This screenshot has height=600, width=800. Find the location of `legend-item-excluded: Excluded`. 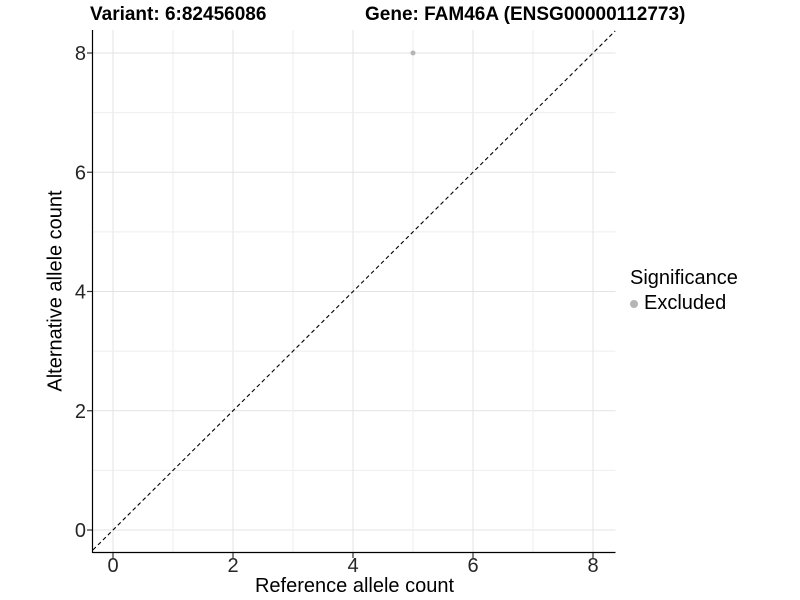

legend-item-excluded: Excluded is located at coordinates (684, 303).